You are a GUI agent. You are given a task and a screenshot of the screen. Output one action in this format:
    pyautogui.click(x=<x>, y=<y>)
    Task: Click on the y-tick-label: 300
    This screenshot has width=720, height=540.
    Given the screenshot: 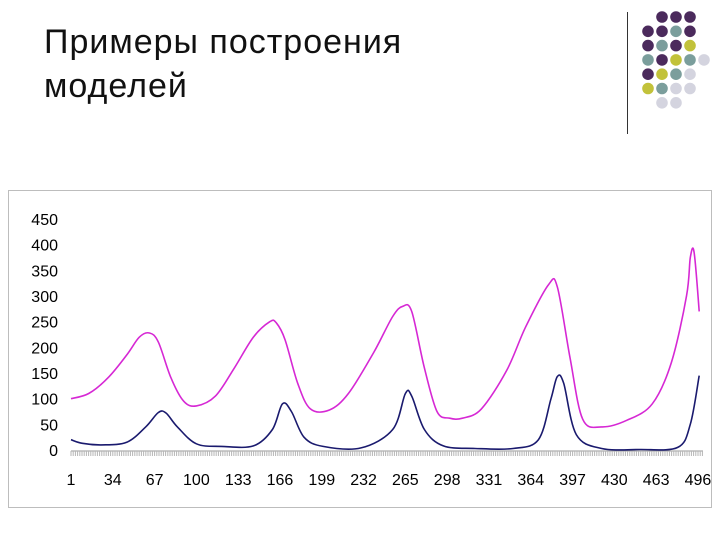 What is the action you would take?
    pyautogui.click(x=44, y=297)
    